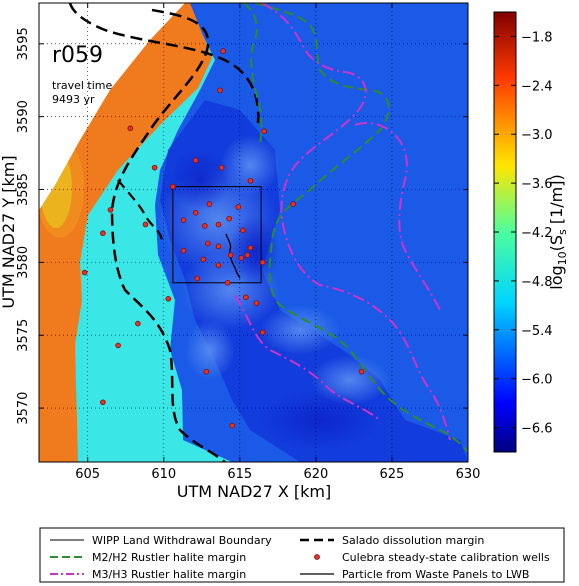 This screenshot has width=579, height=586. Describe the element at coordinates (217, 235) in the screenshot. I see `wipp-land-withdrawal-boundary` at that location.